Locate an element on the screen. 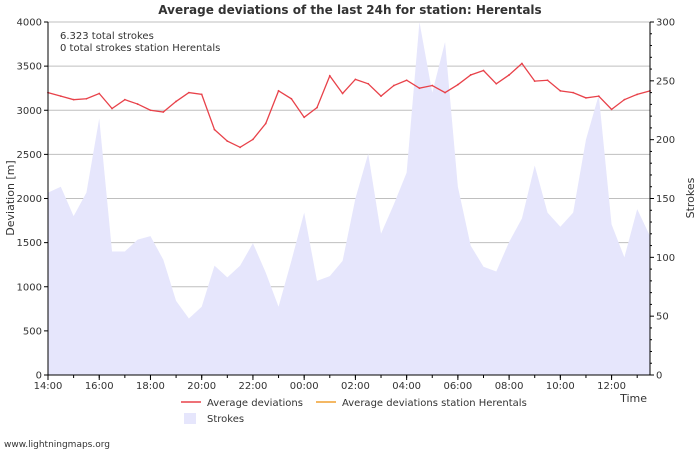 The width and height of the screenshot is (700, 450). y-left-tick-label: 0 is located at coordinates (39, 376).